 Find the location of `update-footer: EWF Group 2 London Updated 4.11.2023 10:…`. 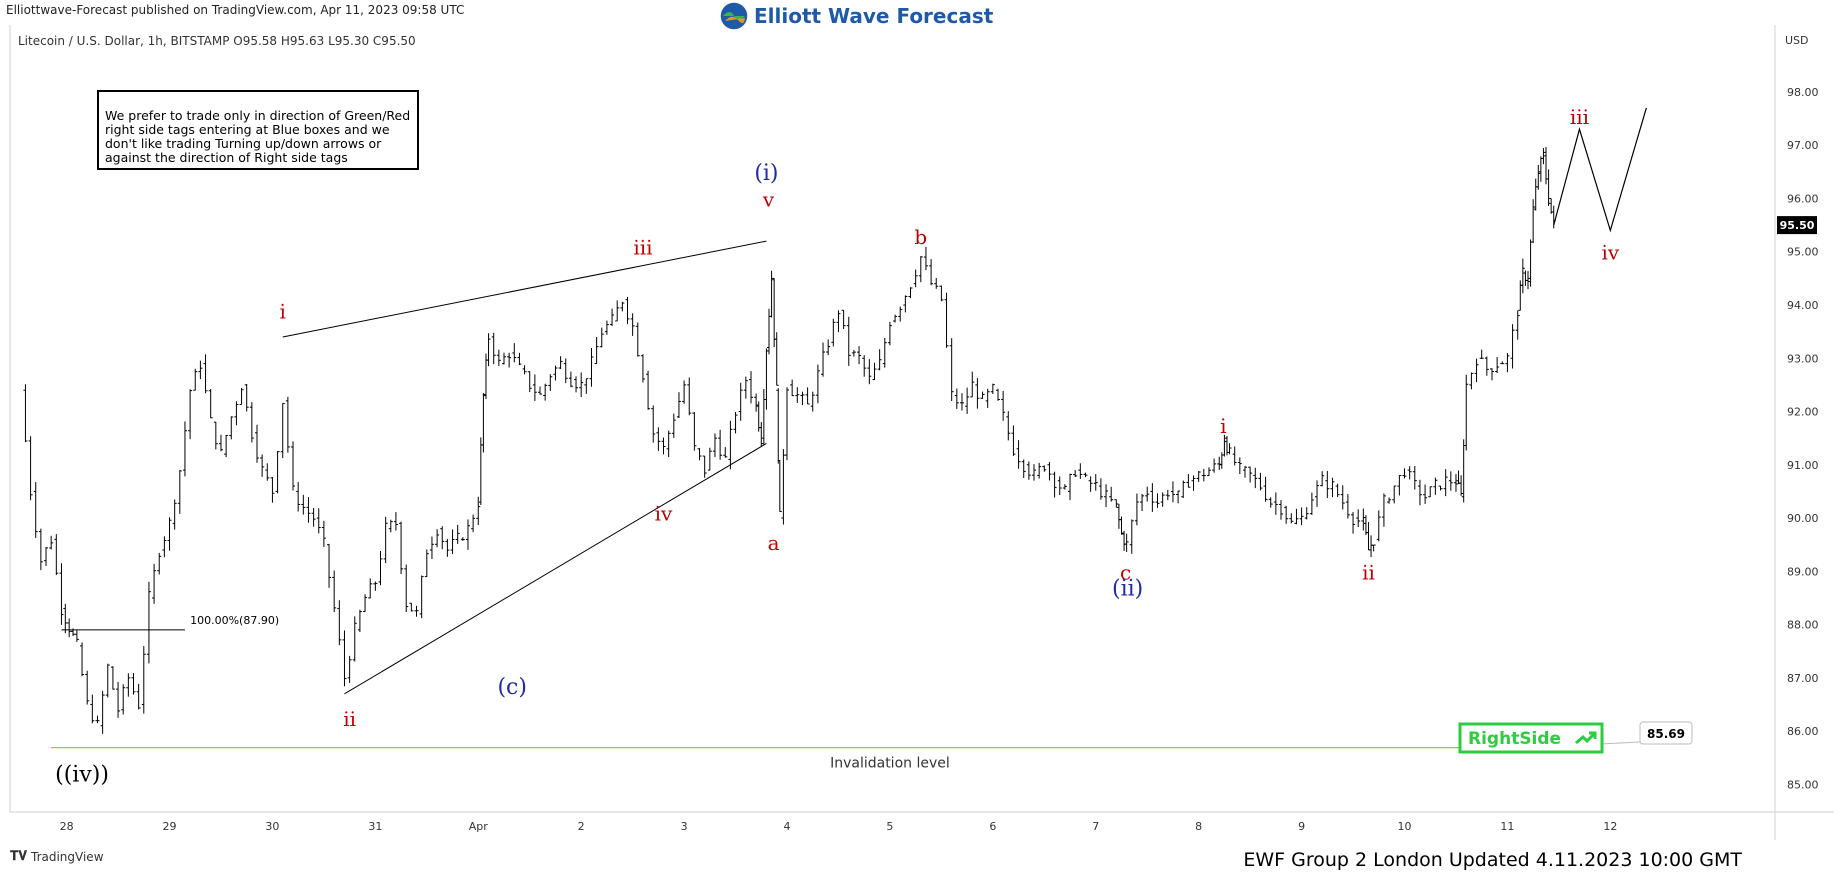

update-footer: EWF Group 2 London Updated 4.11.2023 10:… is located at coordinates (1492, 860).